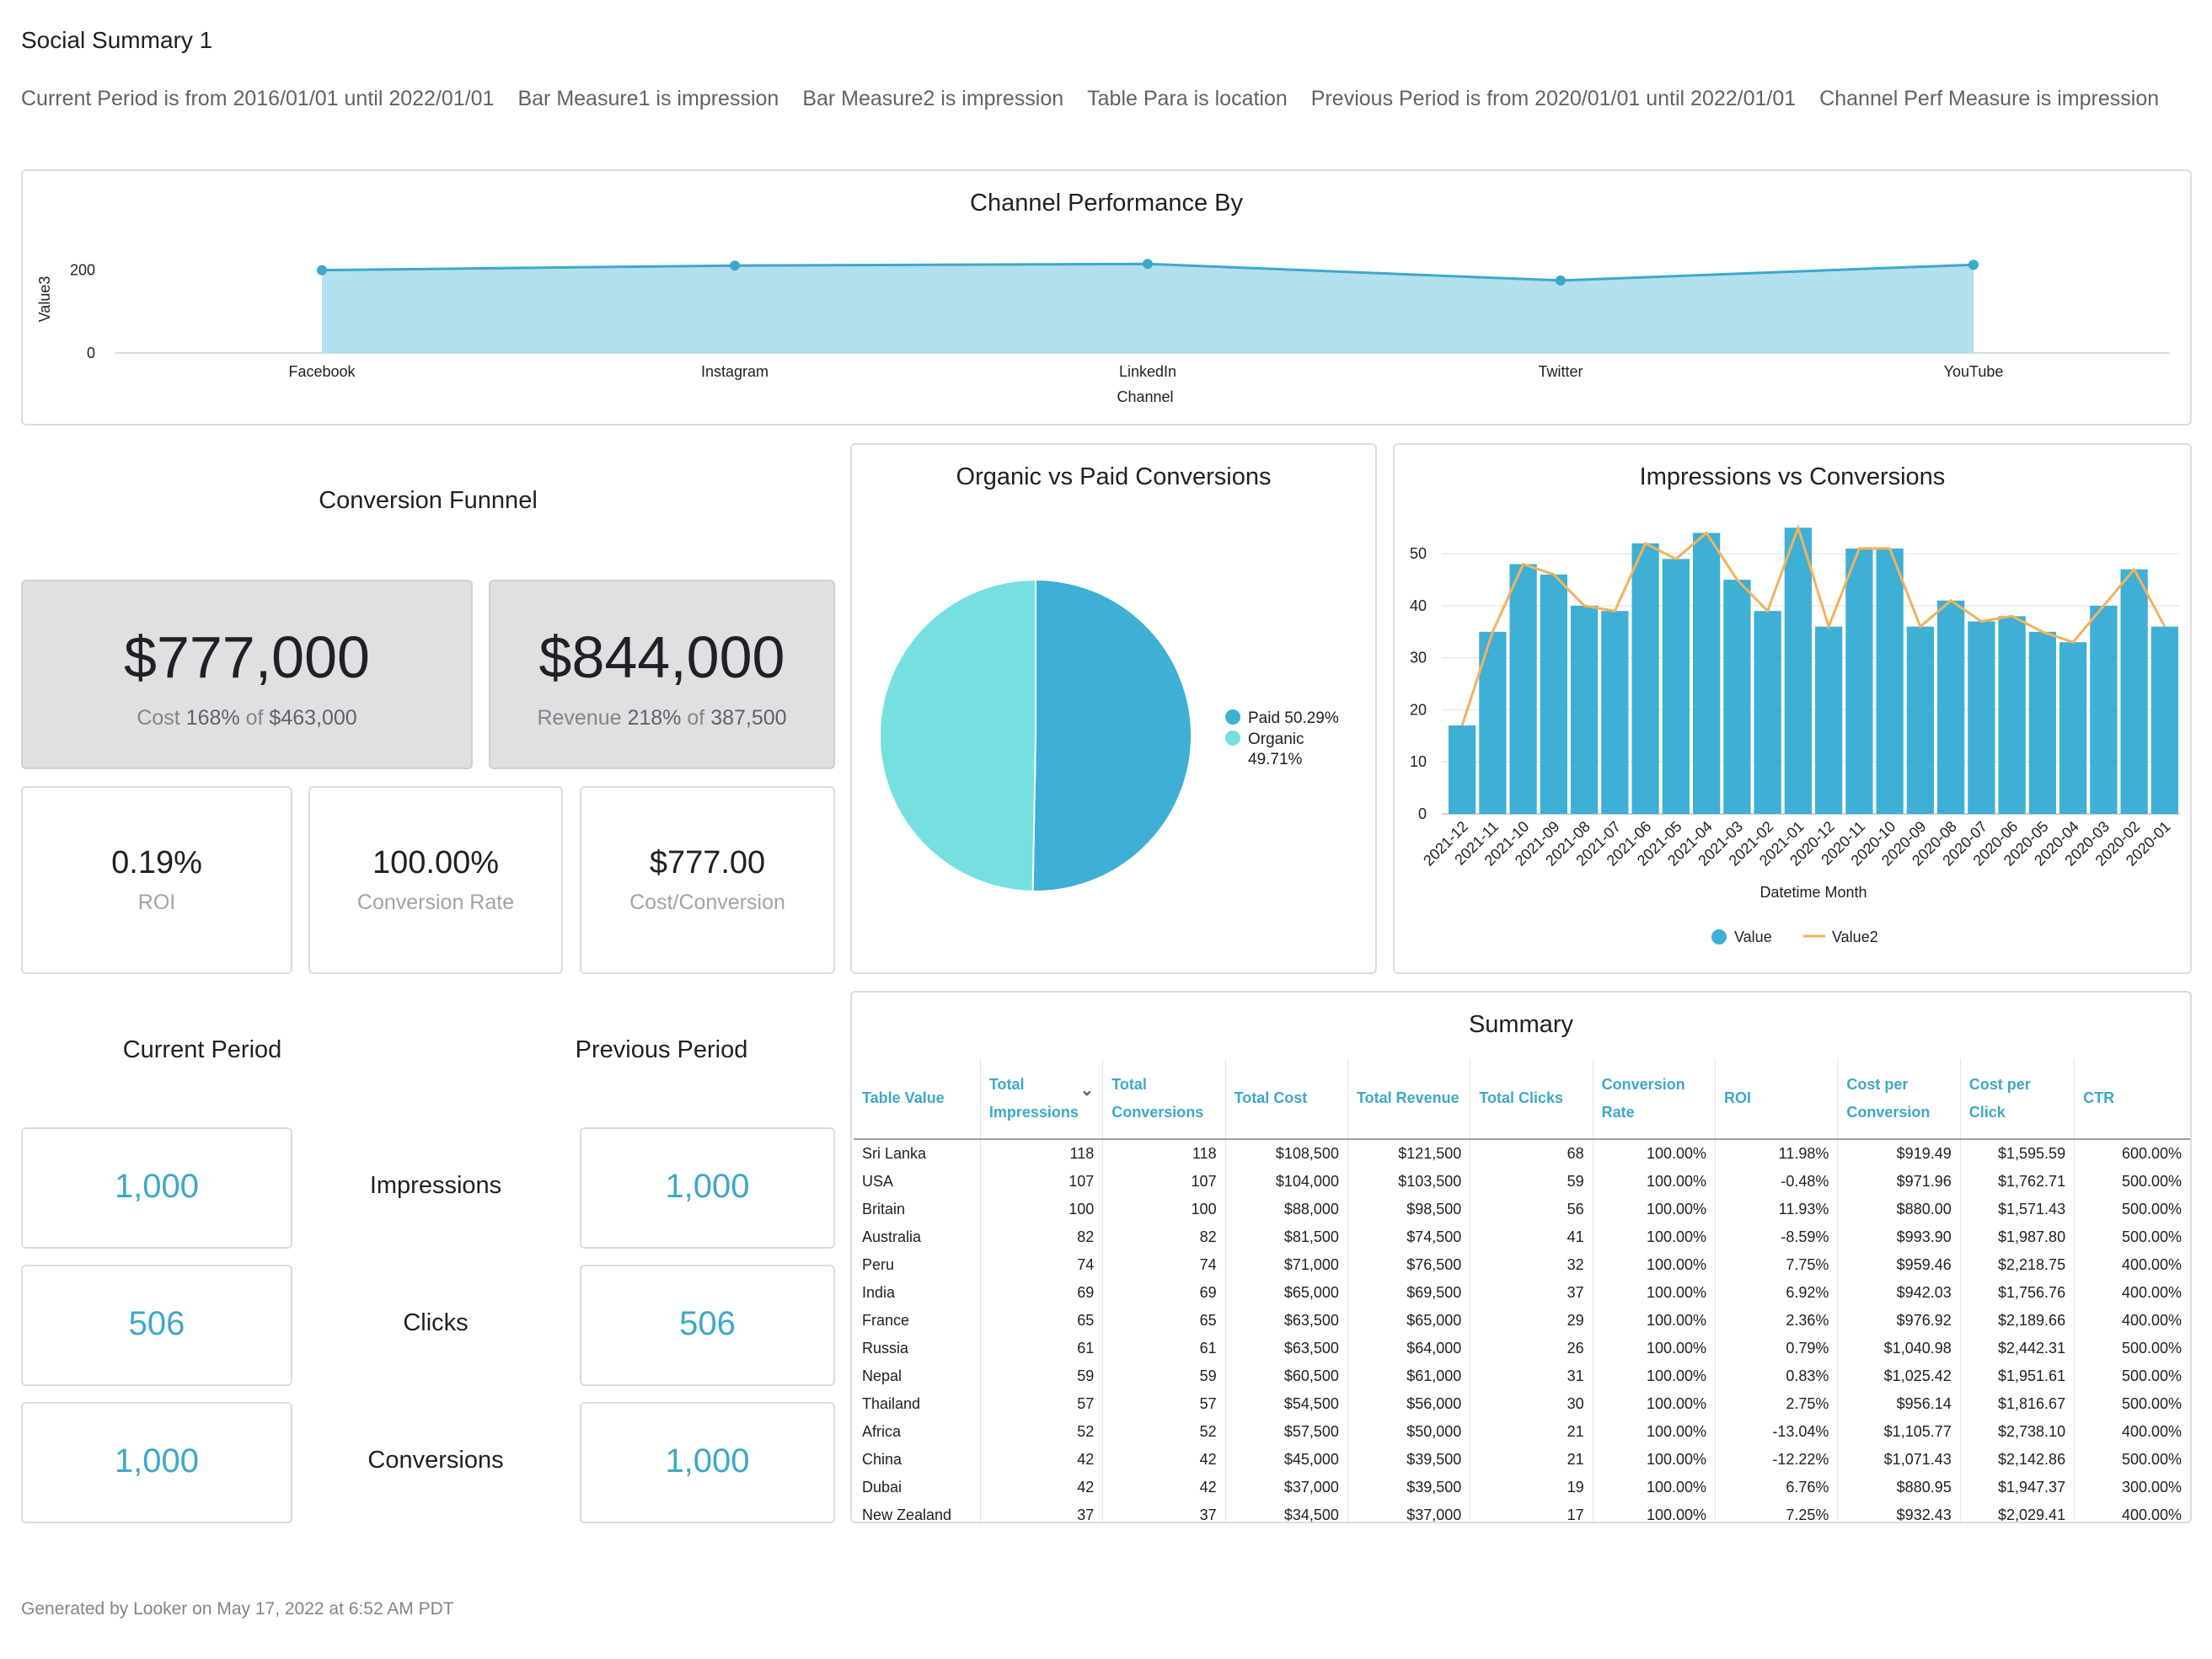 The image size is (2212, 1659). I want to click on table-cell: 52, so click(1164, 1432).